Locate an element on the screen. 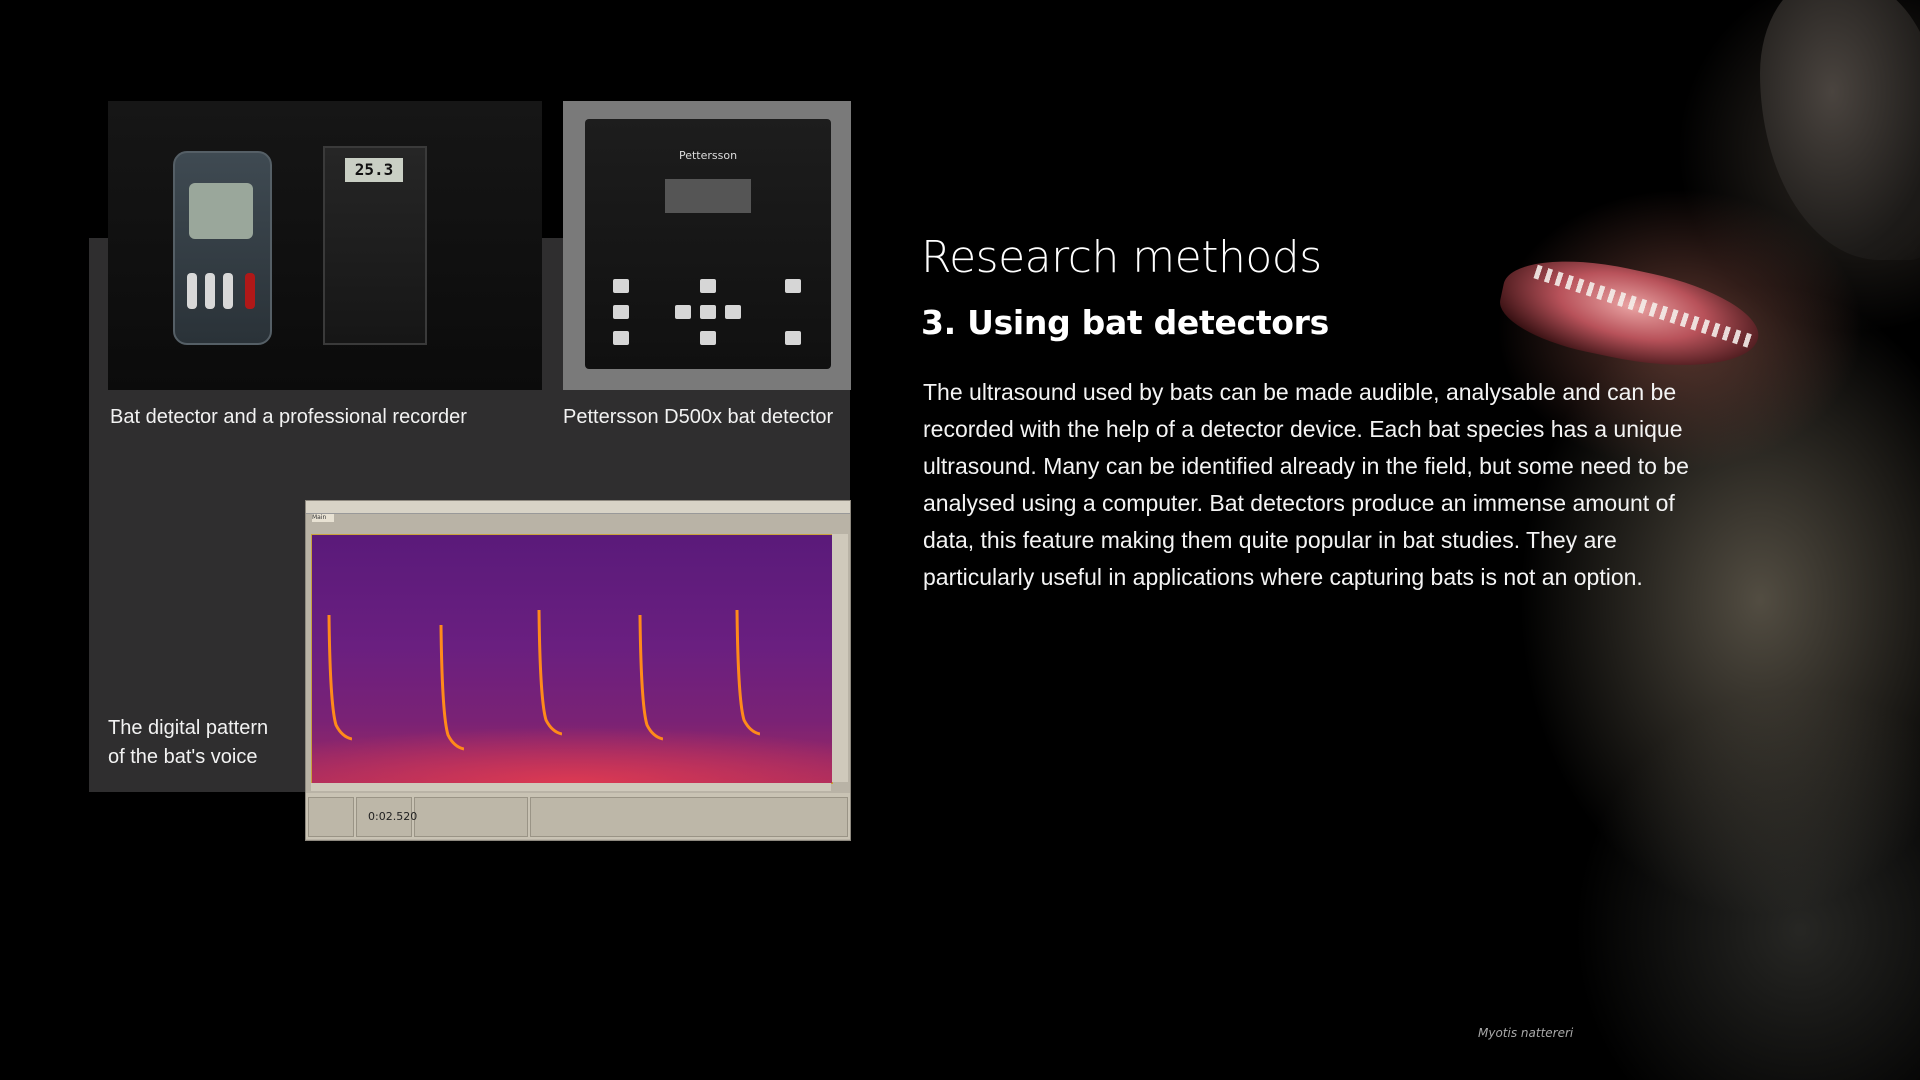 Image resolution: width=1920 pixels, height=1080 pixels. recorder-screen is located at coordinates (221, 211).